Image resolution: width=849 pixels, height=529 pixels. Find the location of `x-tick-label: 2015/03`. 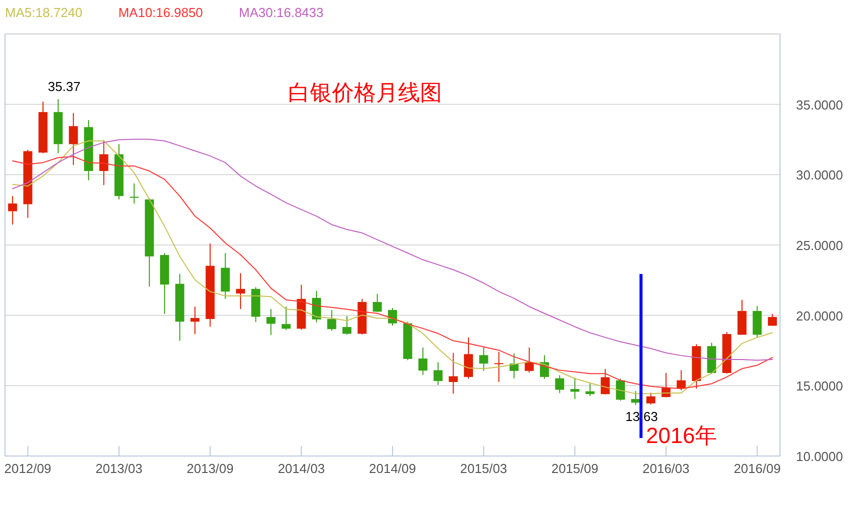

x-tick-label: 2015/03 is located at coordinates (484, 468).